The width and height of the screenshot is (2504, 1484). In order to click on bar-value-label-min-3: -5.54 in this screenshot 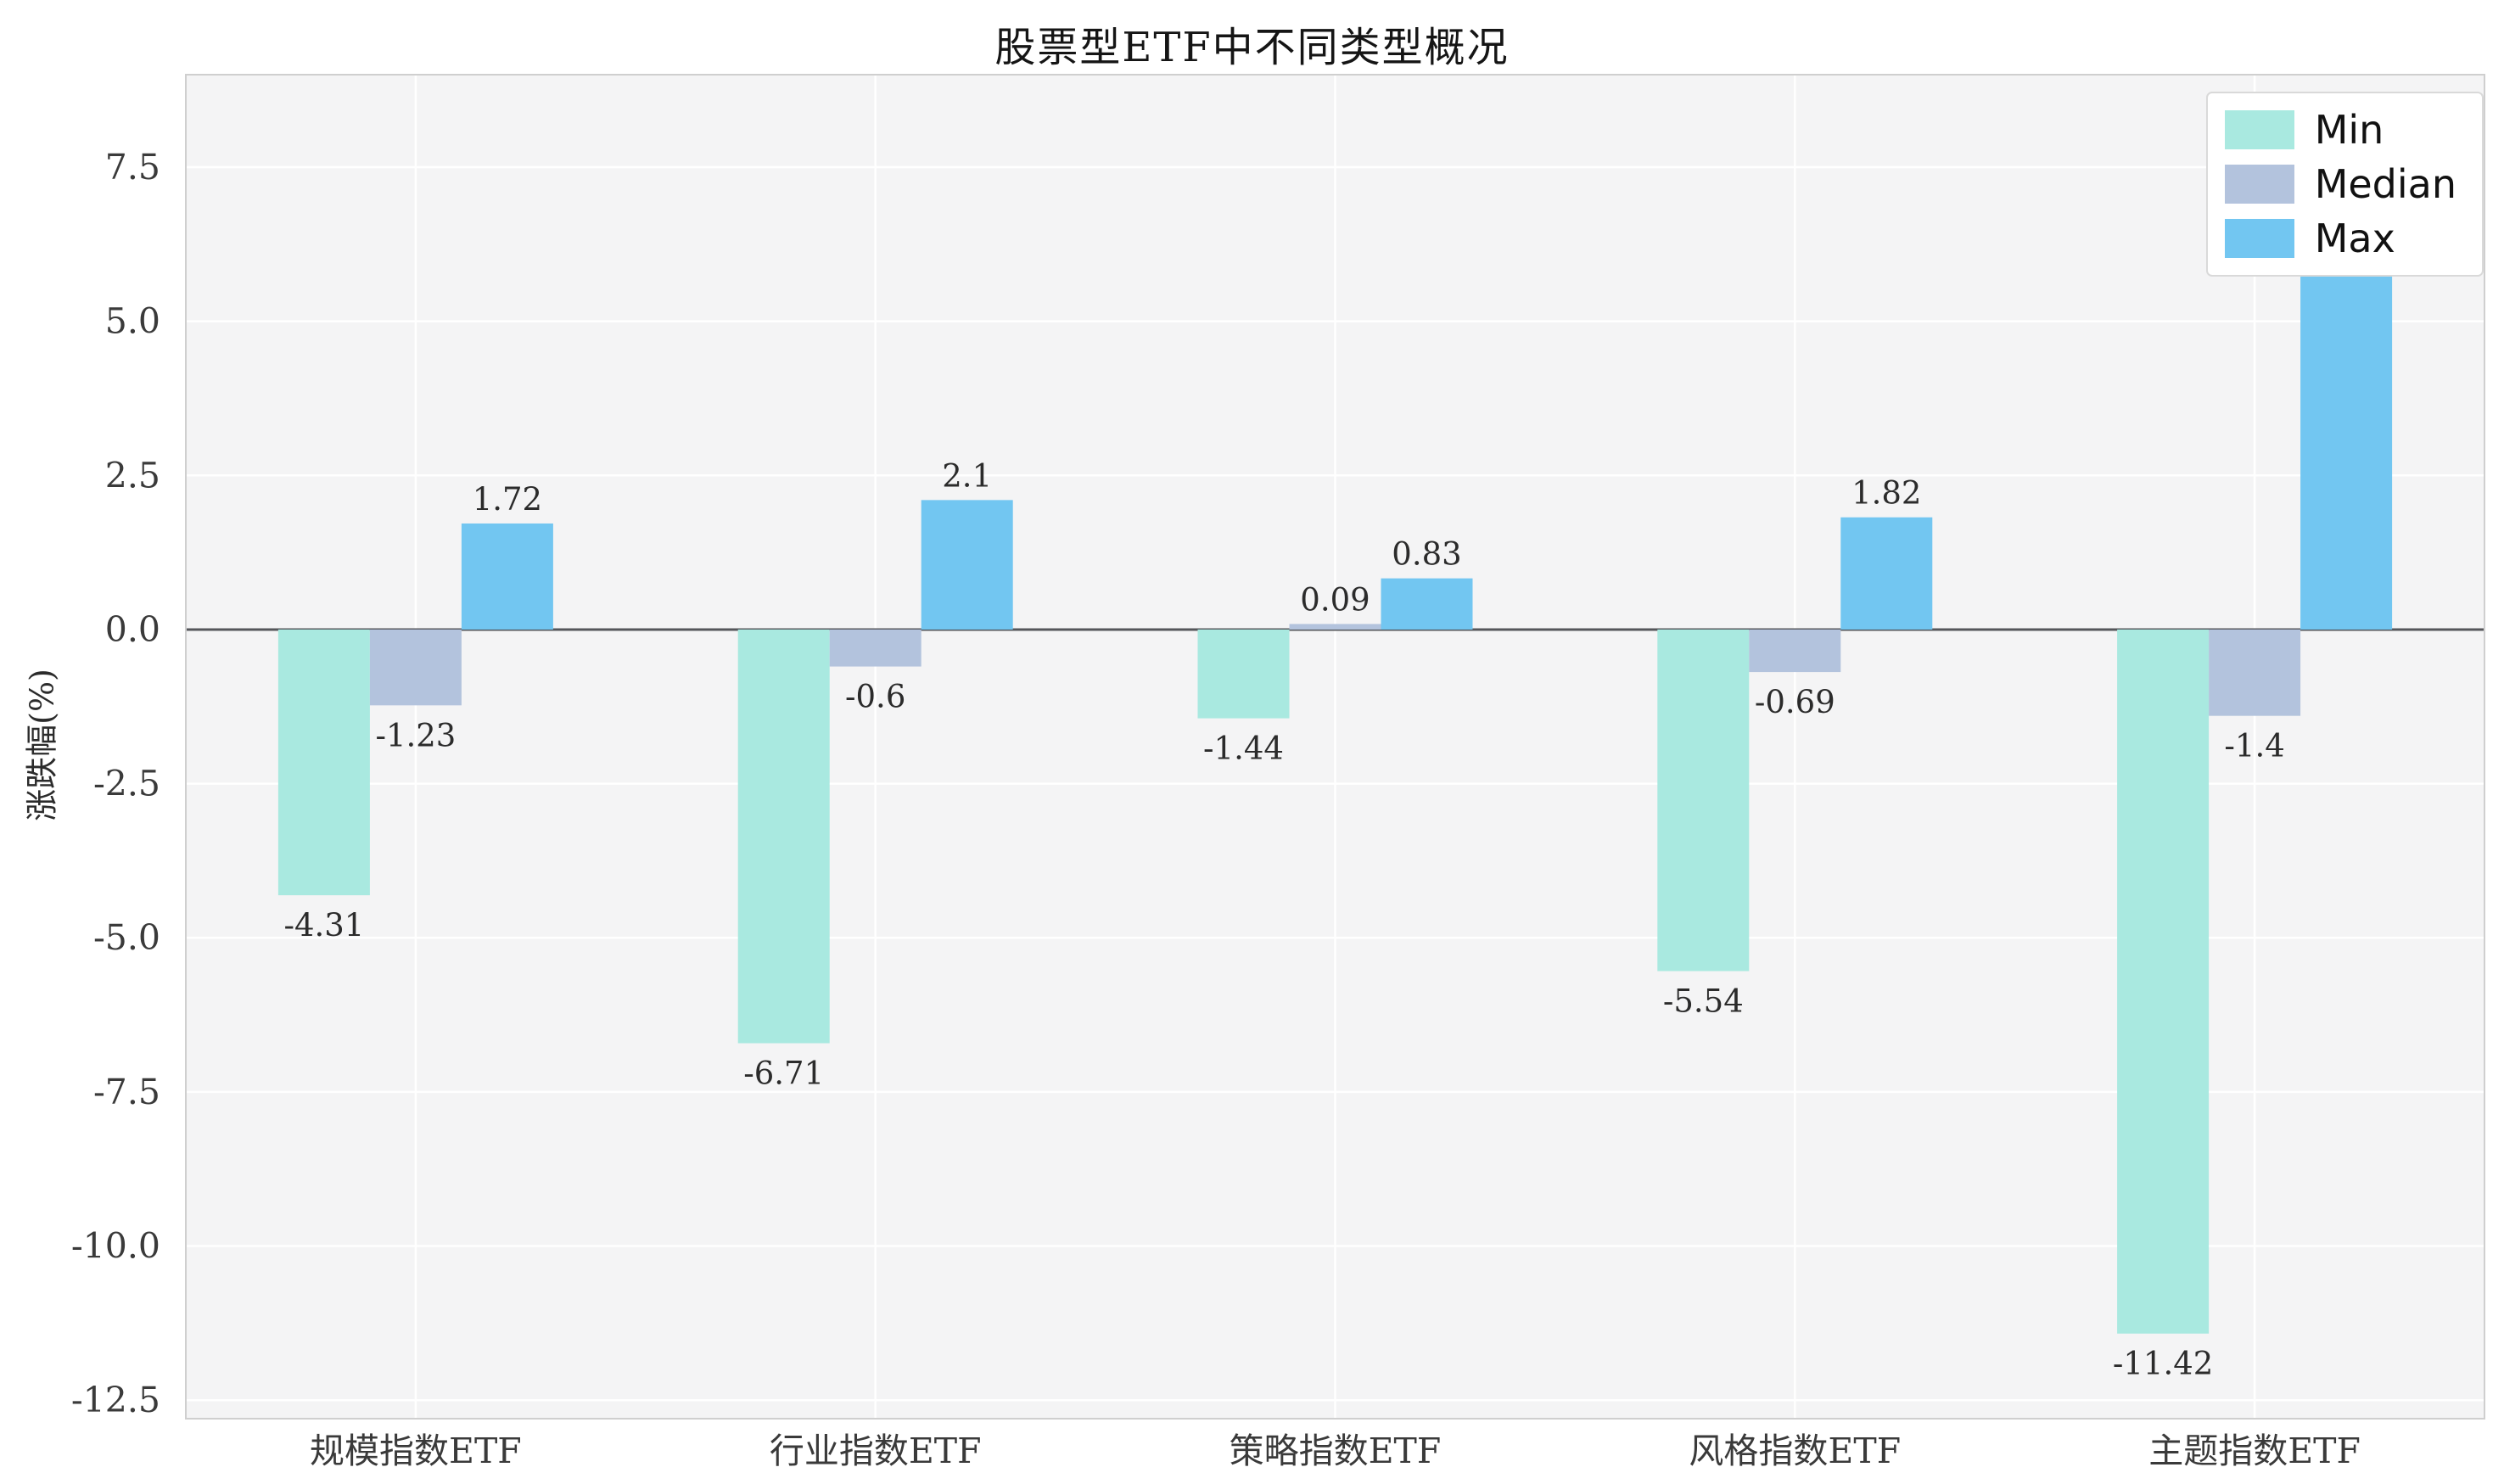, I will do `click(1703, 1001)`.